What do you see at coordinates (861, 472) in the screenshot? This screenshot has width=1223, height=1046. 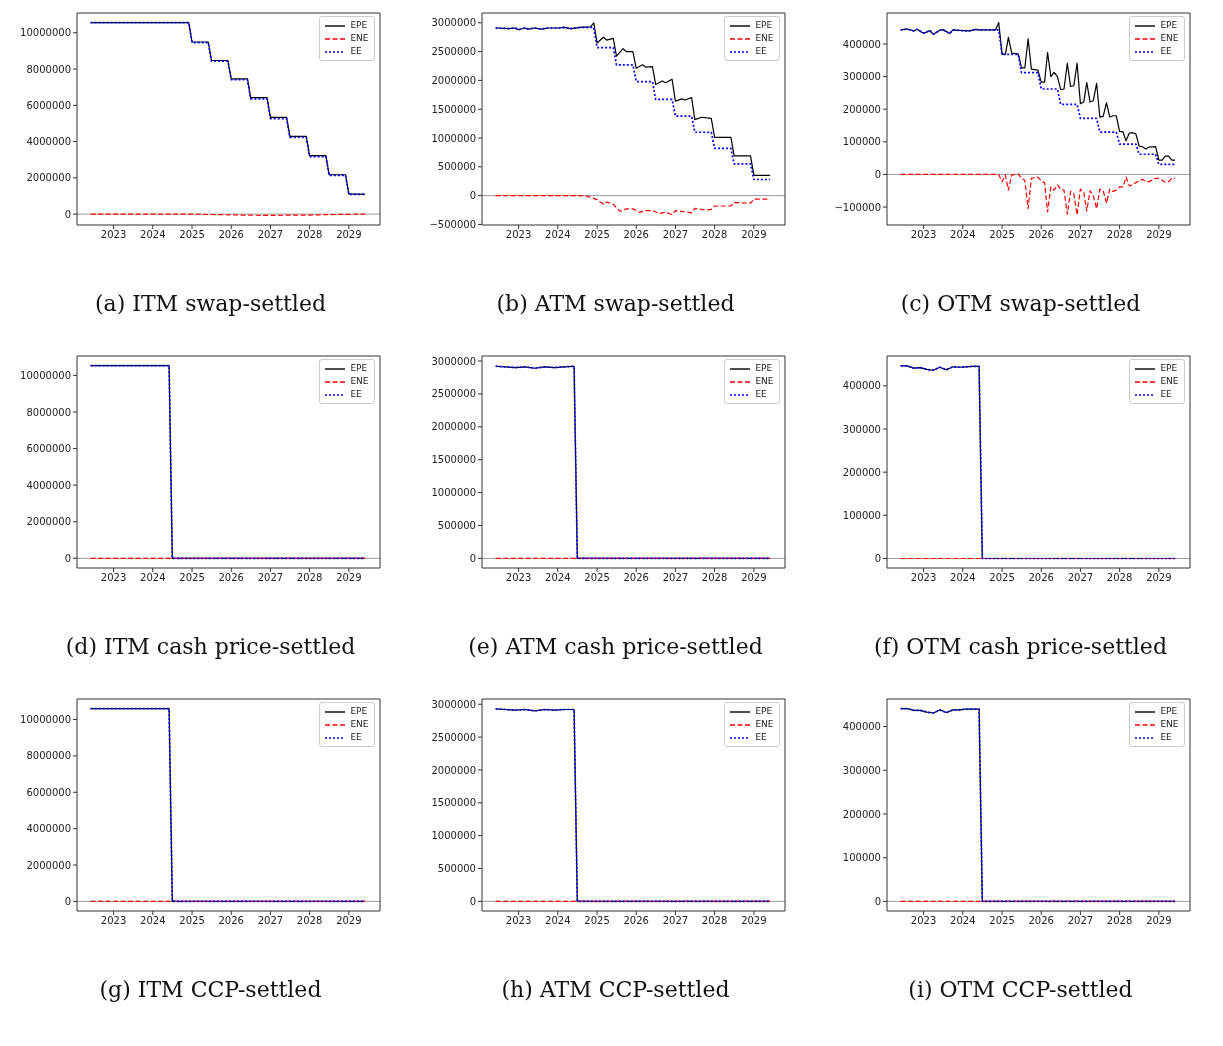 I see `y-tick-label: 200000` at bounding box center [861, 472].